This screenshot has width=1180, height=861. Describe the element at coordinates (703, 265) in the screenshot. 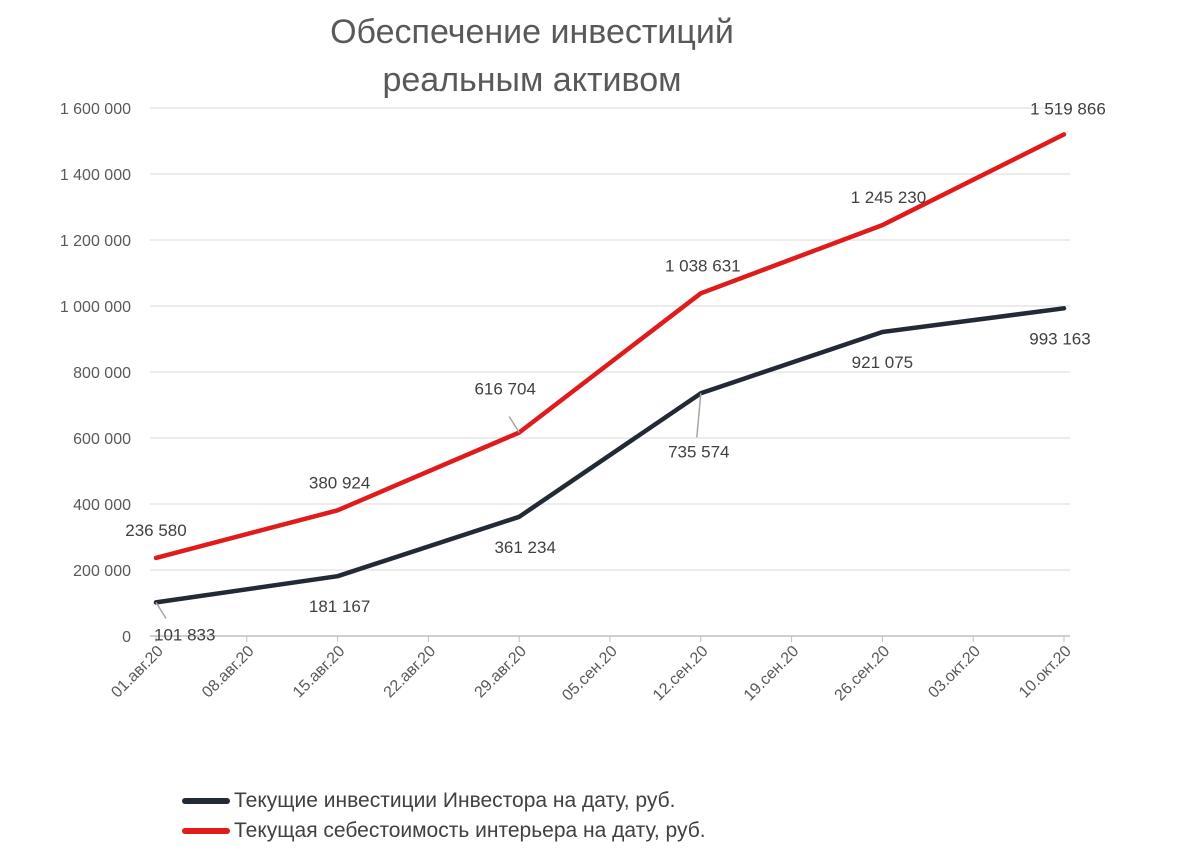

I see `data-label-1-3: 1 038 631` at that location.